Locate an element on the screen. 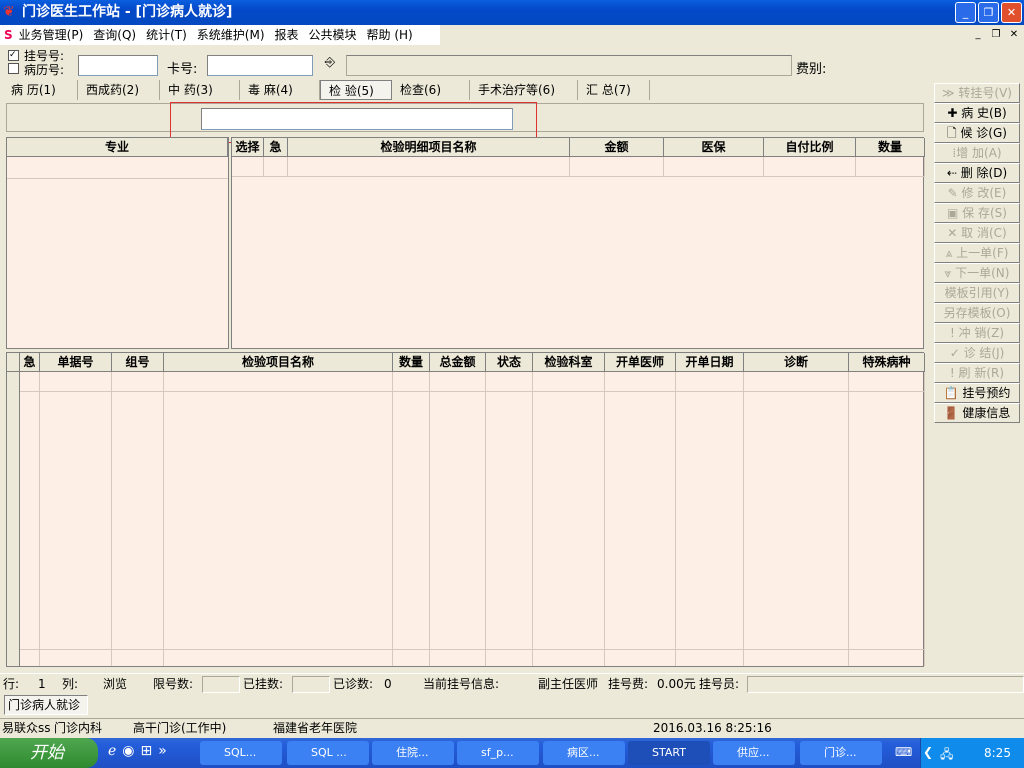  side-button-14: ! 刷 新(R) is located at coordinates (977, 373).